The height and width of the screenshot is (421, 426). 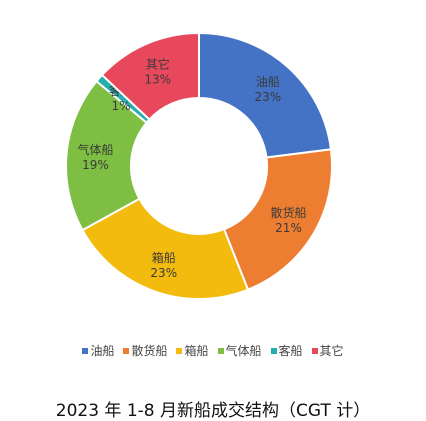 I want to click on slice-name-label-1: 散货船, so click(x=289, y=212).